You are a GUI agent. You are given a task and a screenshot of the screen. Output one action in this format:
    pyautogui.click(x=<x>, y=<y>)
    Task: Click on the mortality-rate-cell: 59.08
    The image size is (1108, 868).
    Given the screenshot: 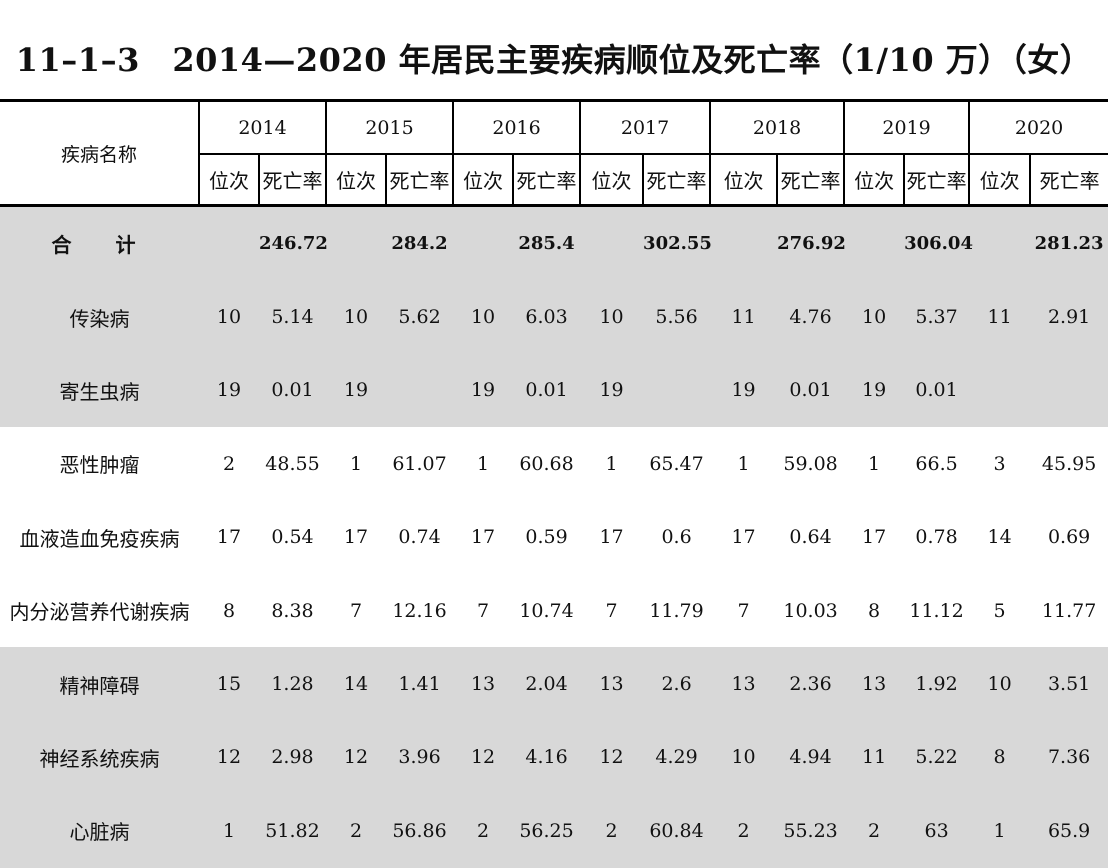 What is the action you would take?
    pyautogui.click(x=810, y=463)
    